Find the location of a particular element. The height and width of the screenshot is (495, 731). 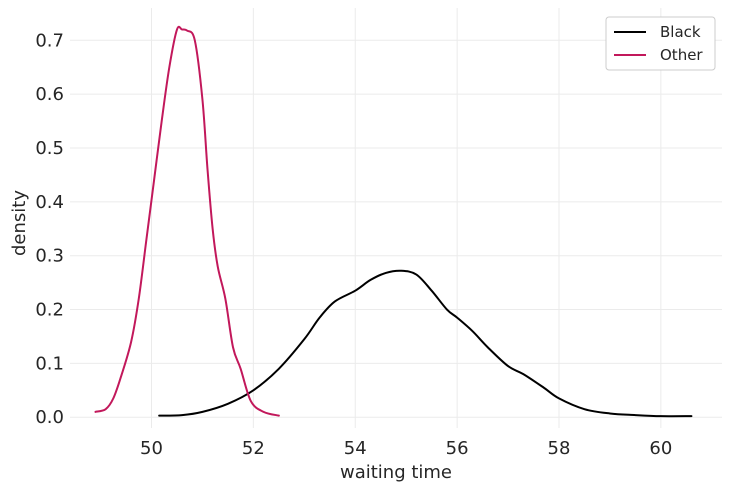

y-tick-label: 0.5 is located at coordinates (49, 148).